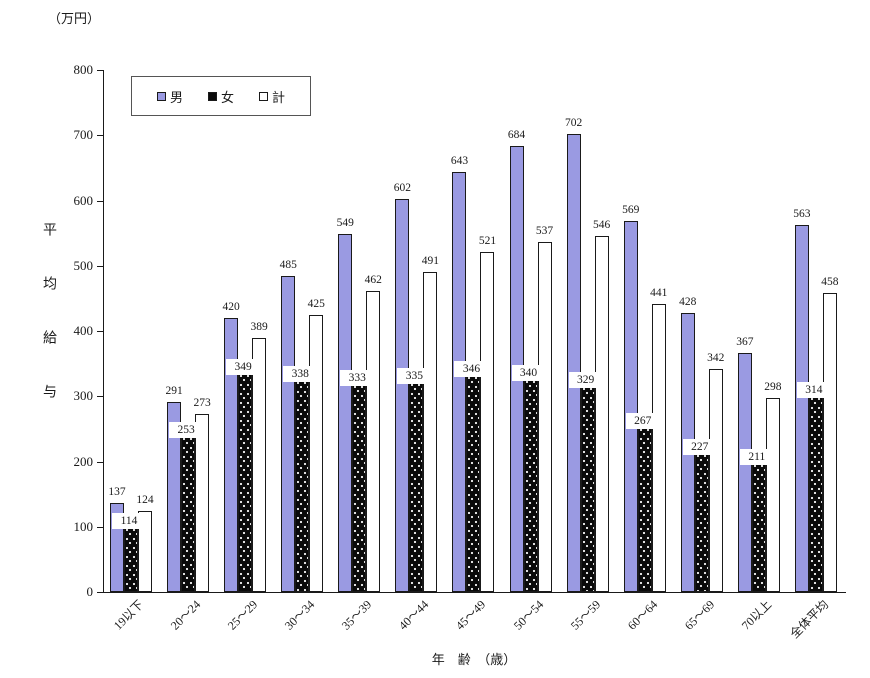 This screenshot has width=870, height=678. What do you see at coordinates (48, 330) in the screenshot?
I see `y-axis-title: 平均給与` at bounding box center [48, 330].